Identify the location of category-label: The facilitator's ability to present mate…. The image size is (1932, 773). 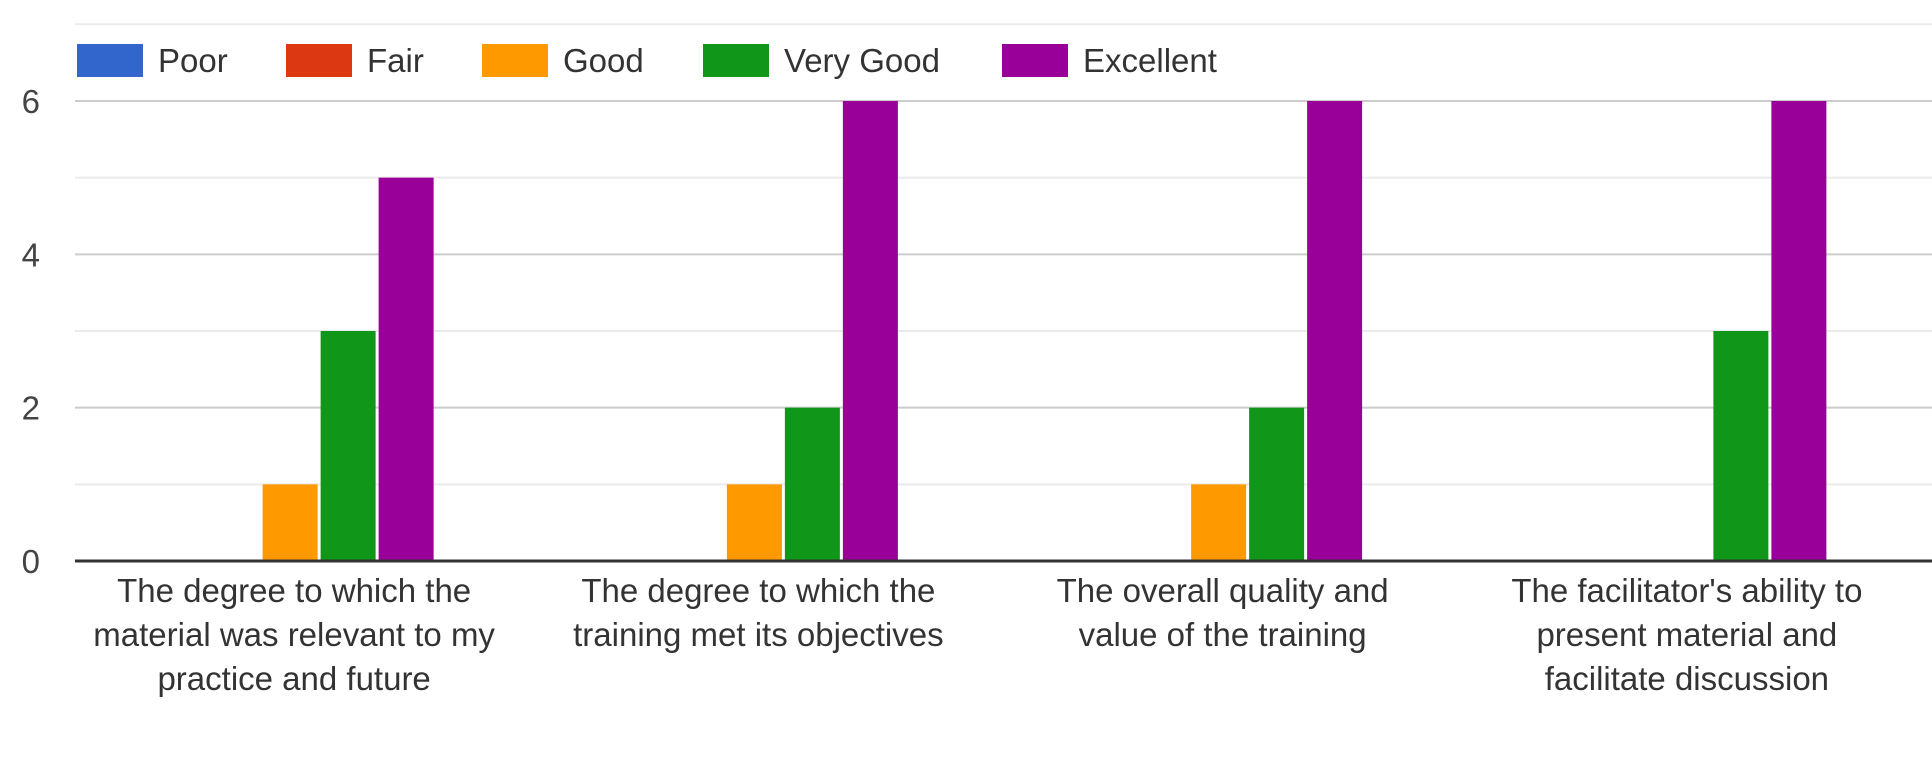
(1686, 634).